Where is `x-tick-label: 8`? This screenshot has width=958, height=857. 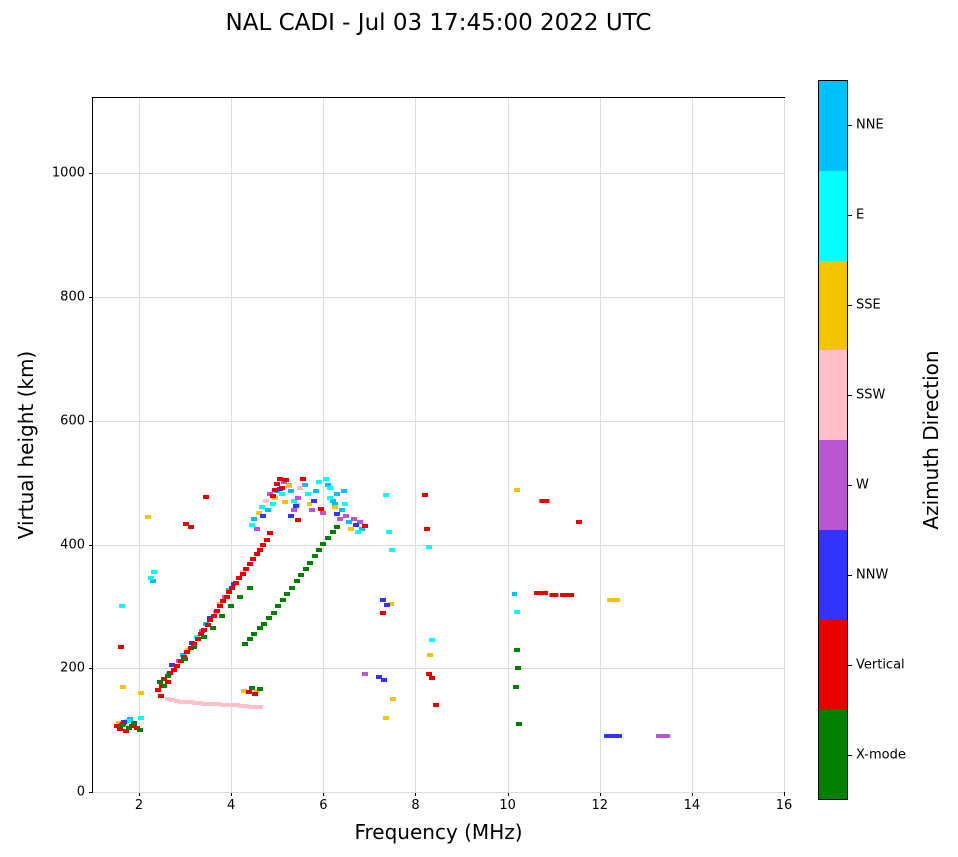
x-tick-label: 8 is located at coordinates (415, 805).